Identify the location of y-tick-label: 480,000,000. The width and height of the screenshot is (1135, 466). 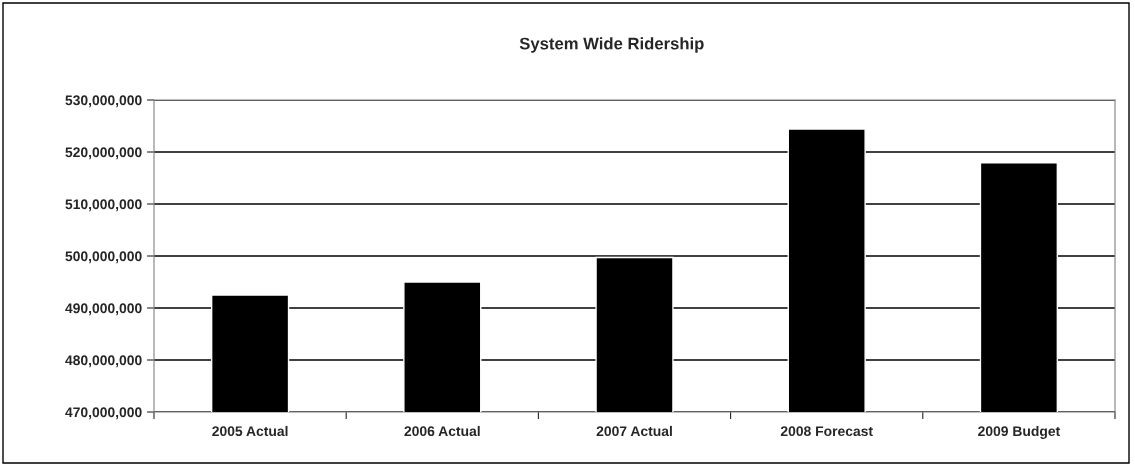
(103, 361).